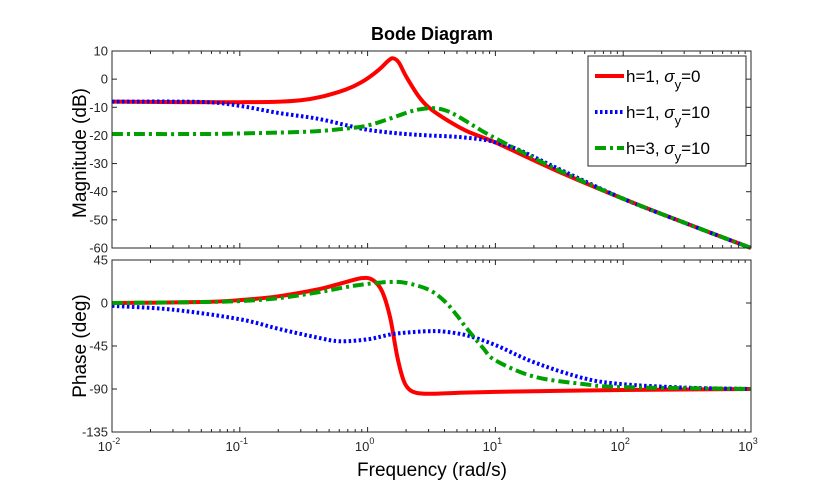 The height and width of the screenshot is (486, 830). I want to click on legend-label-2: h=1, σy=10, so click(668, 115).